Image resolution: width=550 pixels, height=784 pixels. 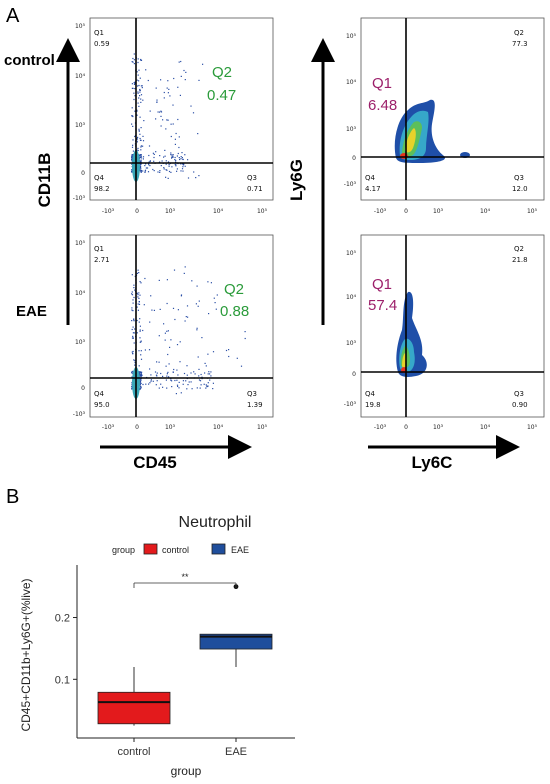 I want to click on y-tick-1e5: 10⁵, so click(x=80, y=26).